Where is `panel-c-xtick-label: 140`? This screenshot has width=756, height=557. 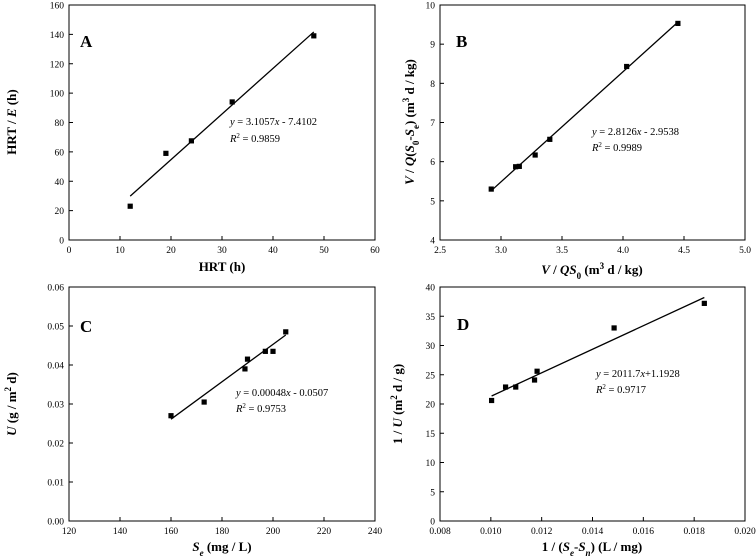 panel-c-xtick-label: 140 is located at coordinates (120, 532).